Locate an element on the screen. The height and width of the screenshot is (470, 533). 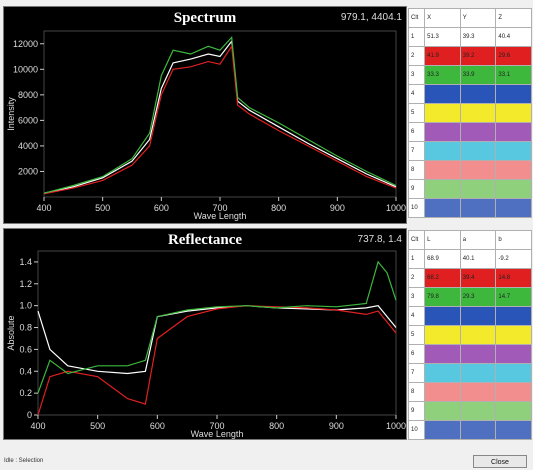
table-cell: 39.3 is located at coordinates (478, 37).